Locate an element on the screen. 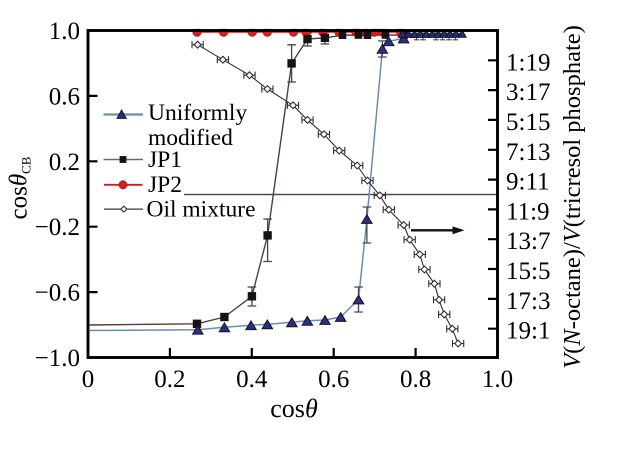  svg-text: 5:15 is located at coordinates (528, 122).